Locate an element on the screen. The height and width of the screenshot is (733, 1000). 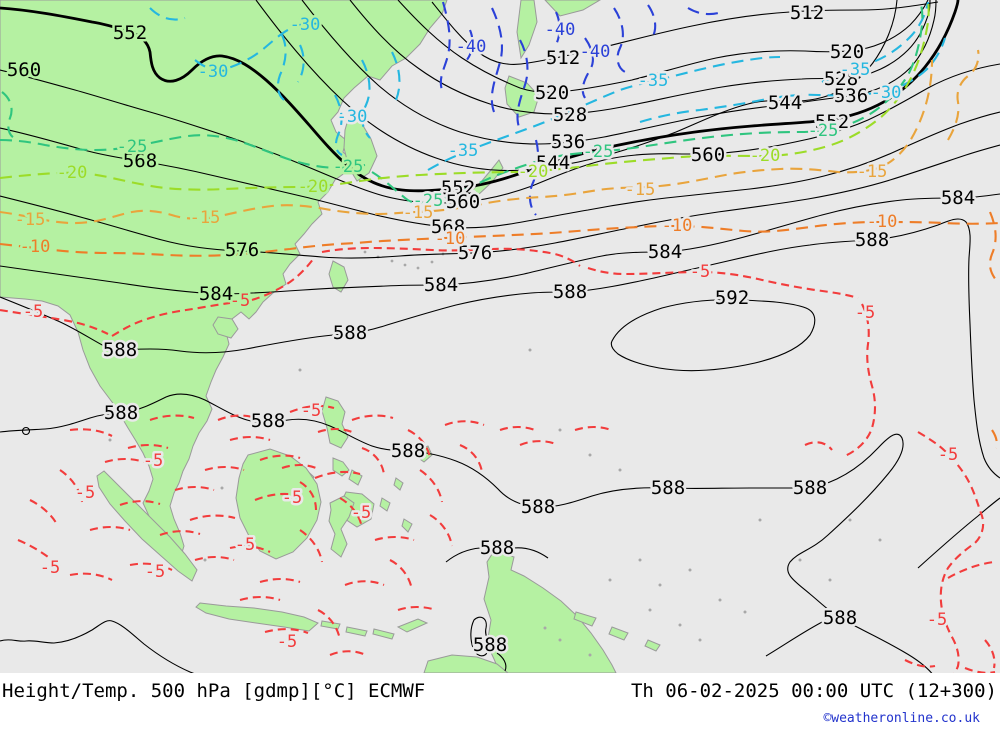
contour-588-loop is located at coordinates (26, 431).